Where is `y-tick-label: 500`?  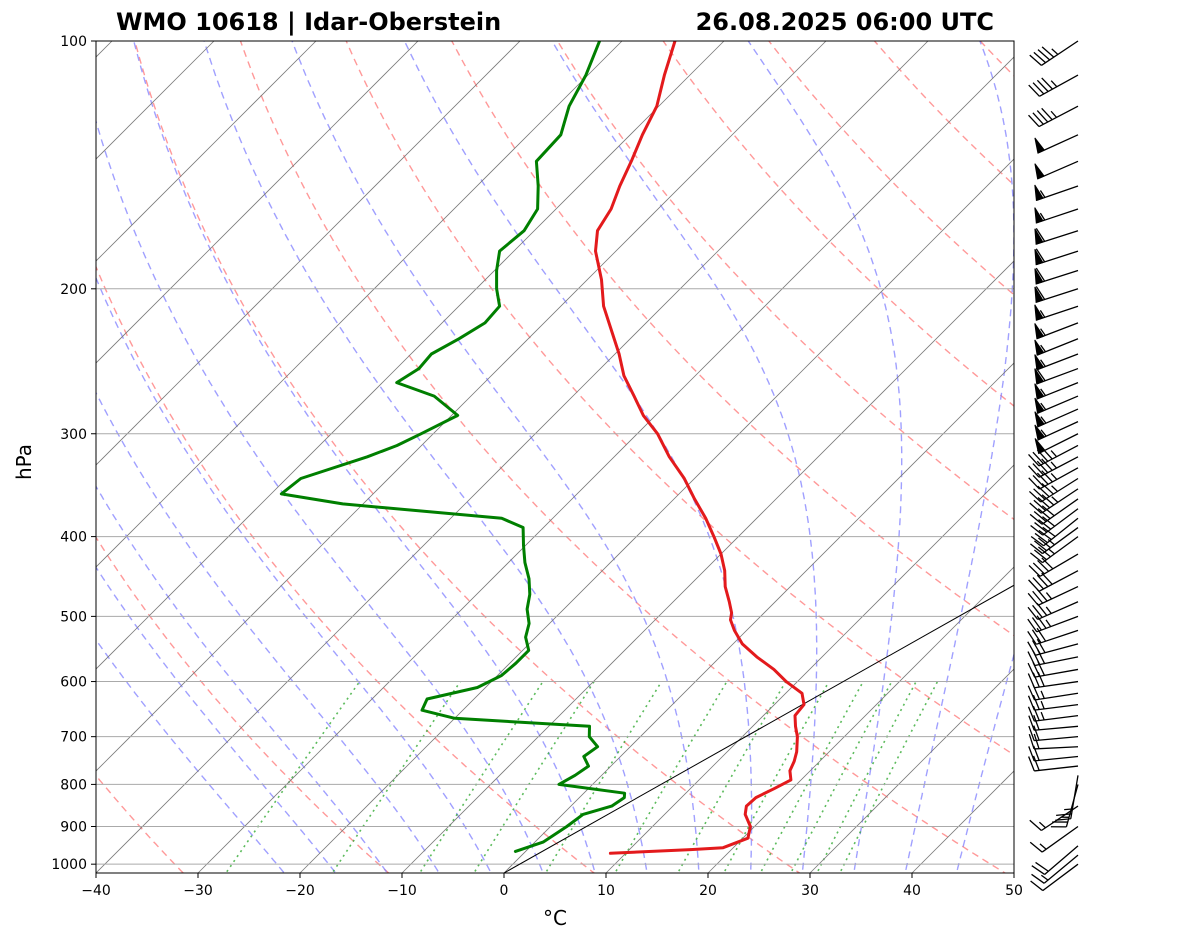 y-tick-label: 500 is located at coordinates (73, 617).